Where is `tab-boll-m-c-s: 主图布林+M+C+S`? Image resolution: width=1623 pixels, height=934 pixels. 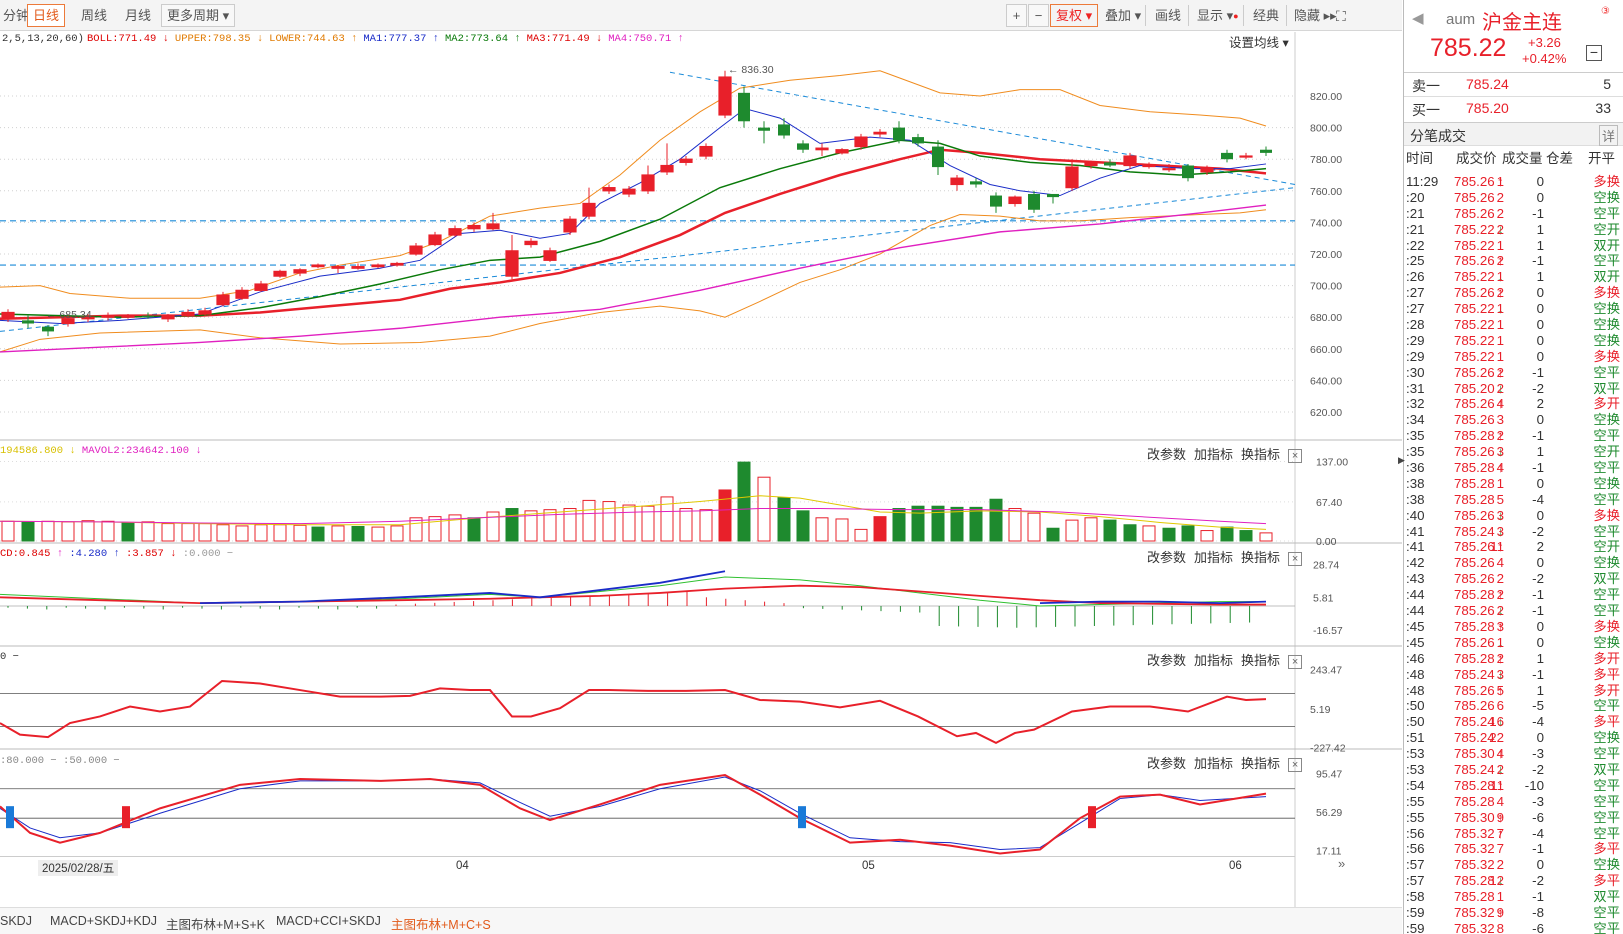
tab-boll-m-c-s: 主图布林+M+C+S is located at coordinates (441, 925).